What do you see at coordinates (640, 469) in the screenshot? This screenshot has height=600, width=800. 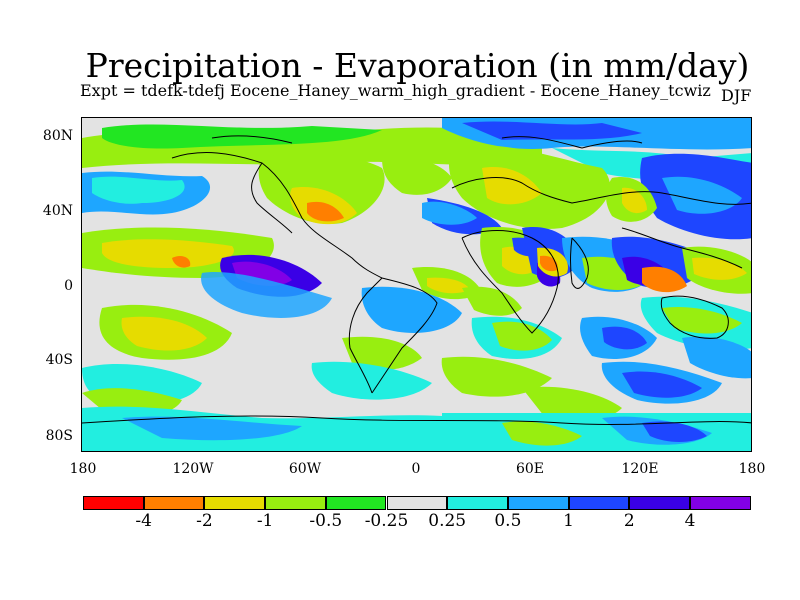 I see `lon-label-120e: 120E` at bounding box center [640, 469].